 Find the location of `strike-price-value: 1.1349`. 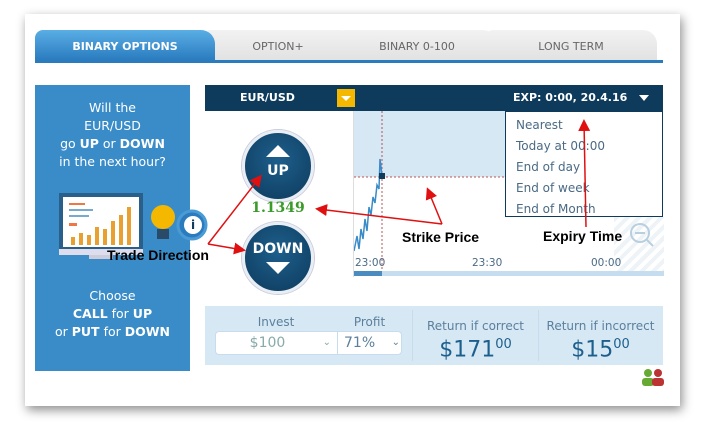

strike-price-value: 1.1349 is located at coordinates (278, 208).